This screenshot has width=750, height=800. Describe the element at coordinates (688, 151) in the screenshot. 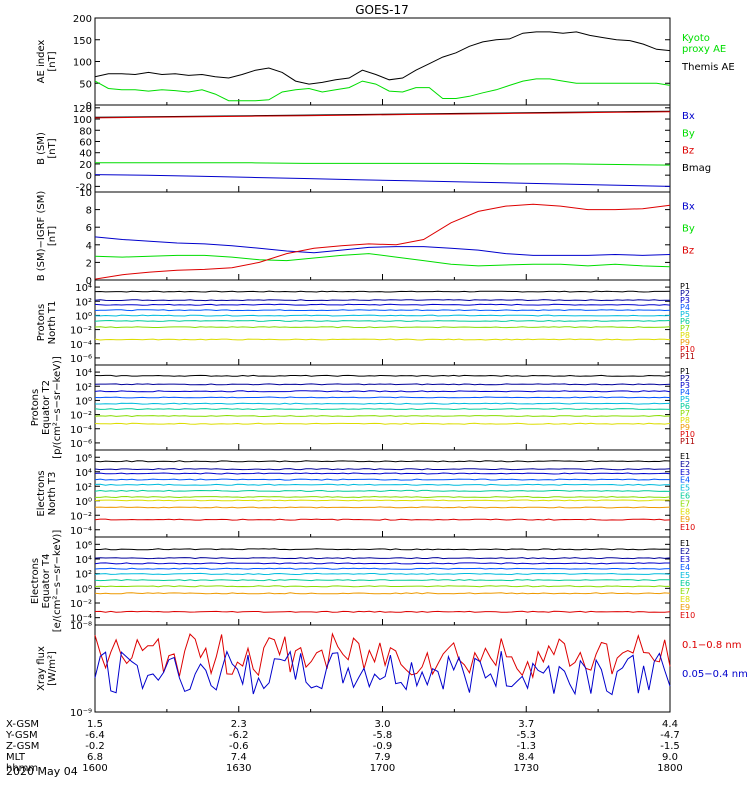

I see `legend-item: Bz` at that location.